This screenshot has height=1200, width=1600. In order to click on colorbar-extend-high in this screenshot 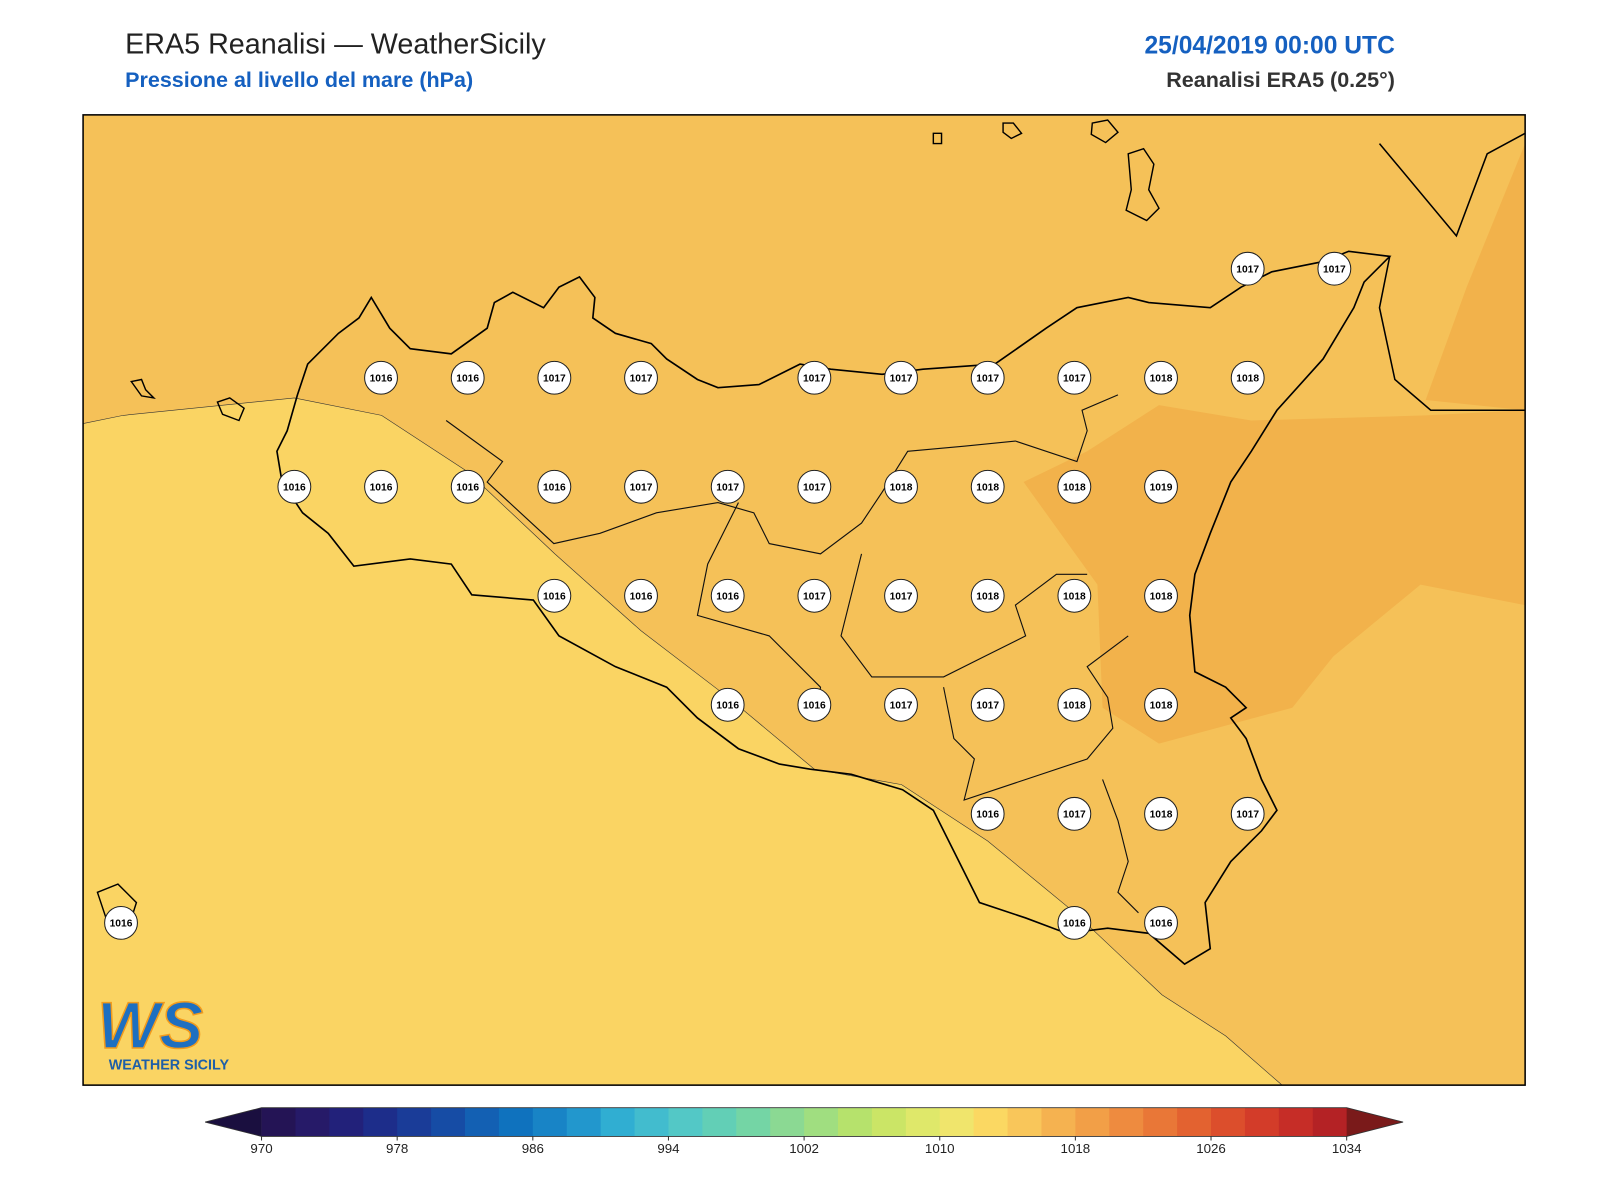, I will do `click(1375, 1122)`.